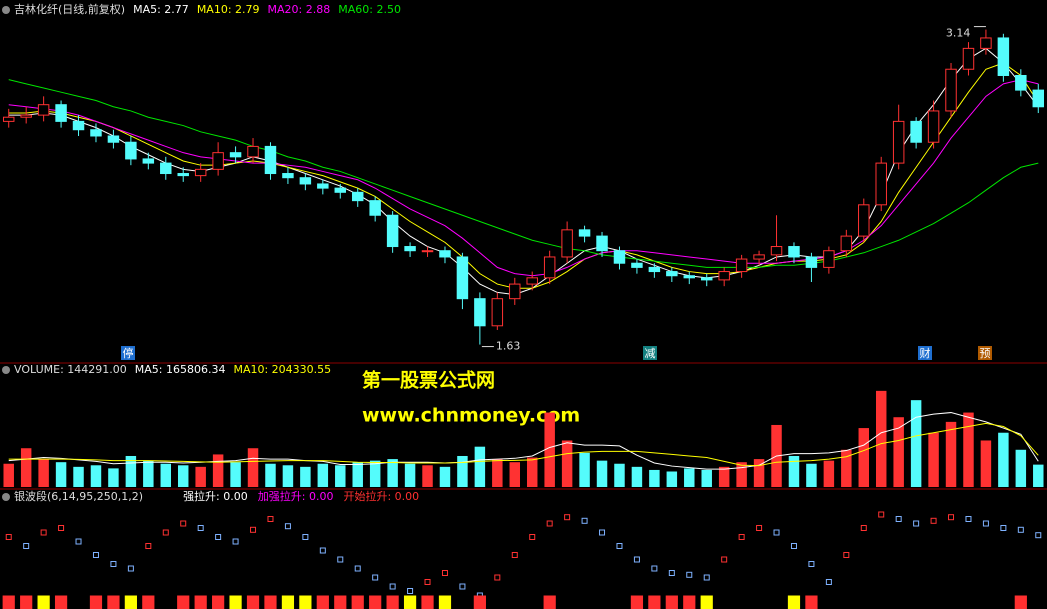 This screenshot has height=609, width=1047. I want to click on header-item: MA20: 2.88, so click(299, 9).